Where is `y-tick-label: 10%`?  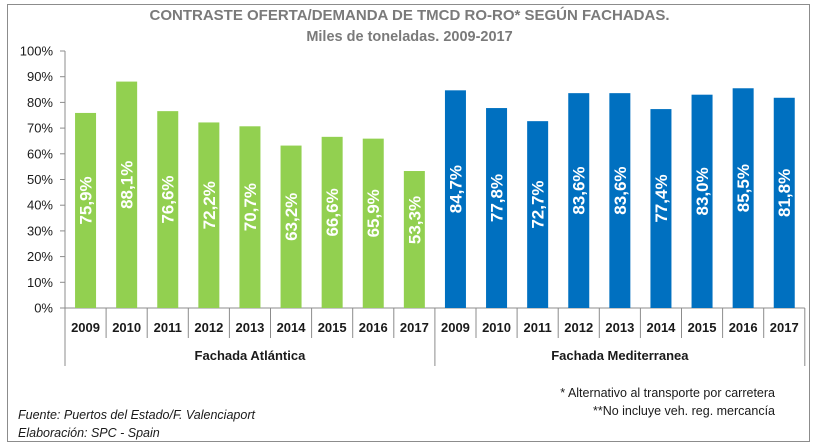
y-tick-label: 10% is located at coordinates (40, 282).